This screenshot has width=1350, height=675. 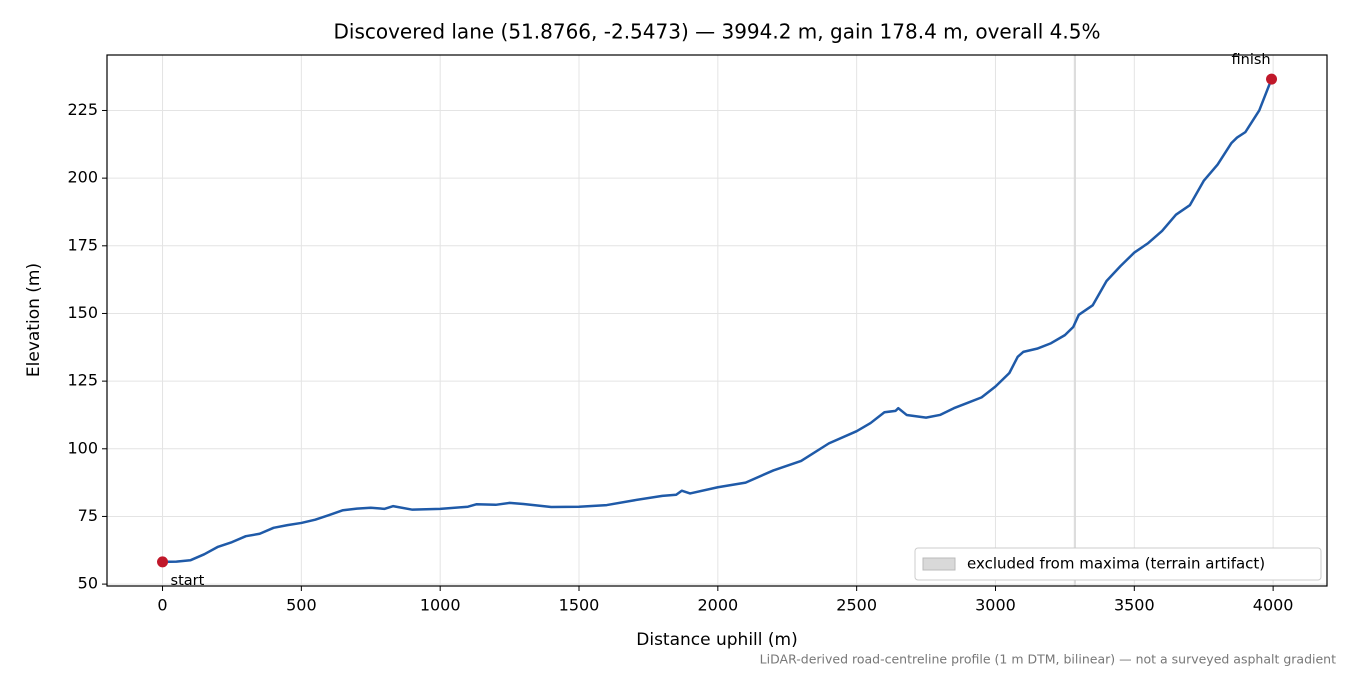 I want to click on y-tick-label: 75, so click(x=88, y=515).